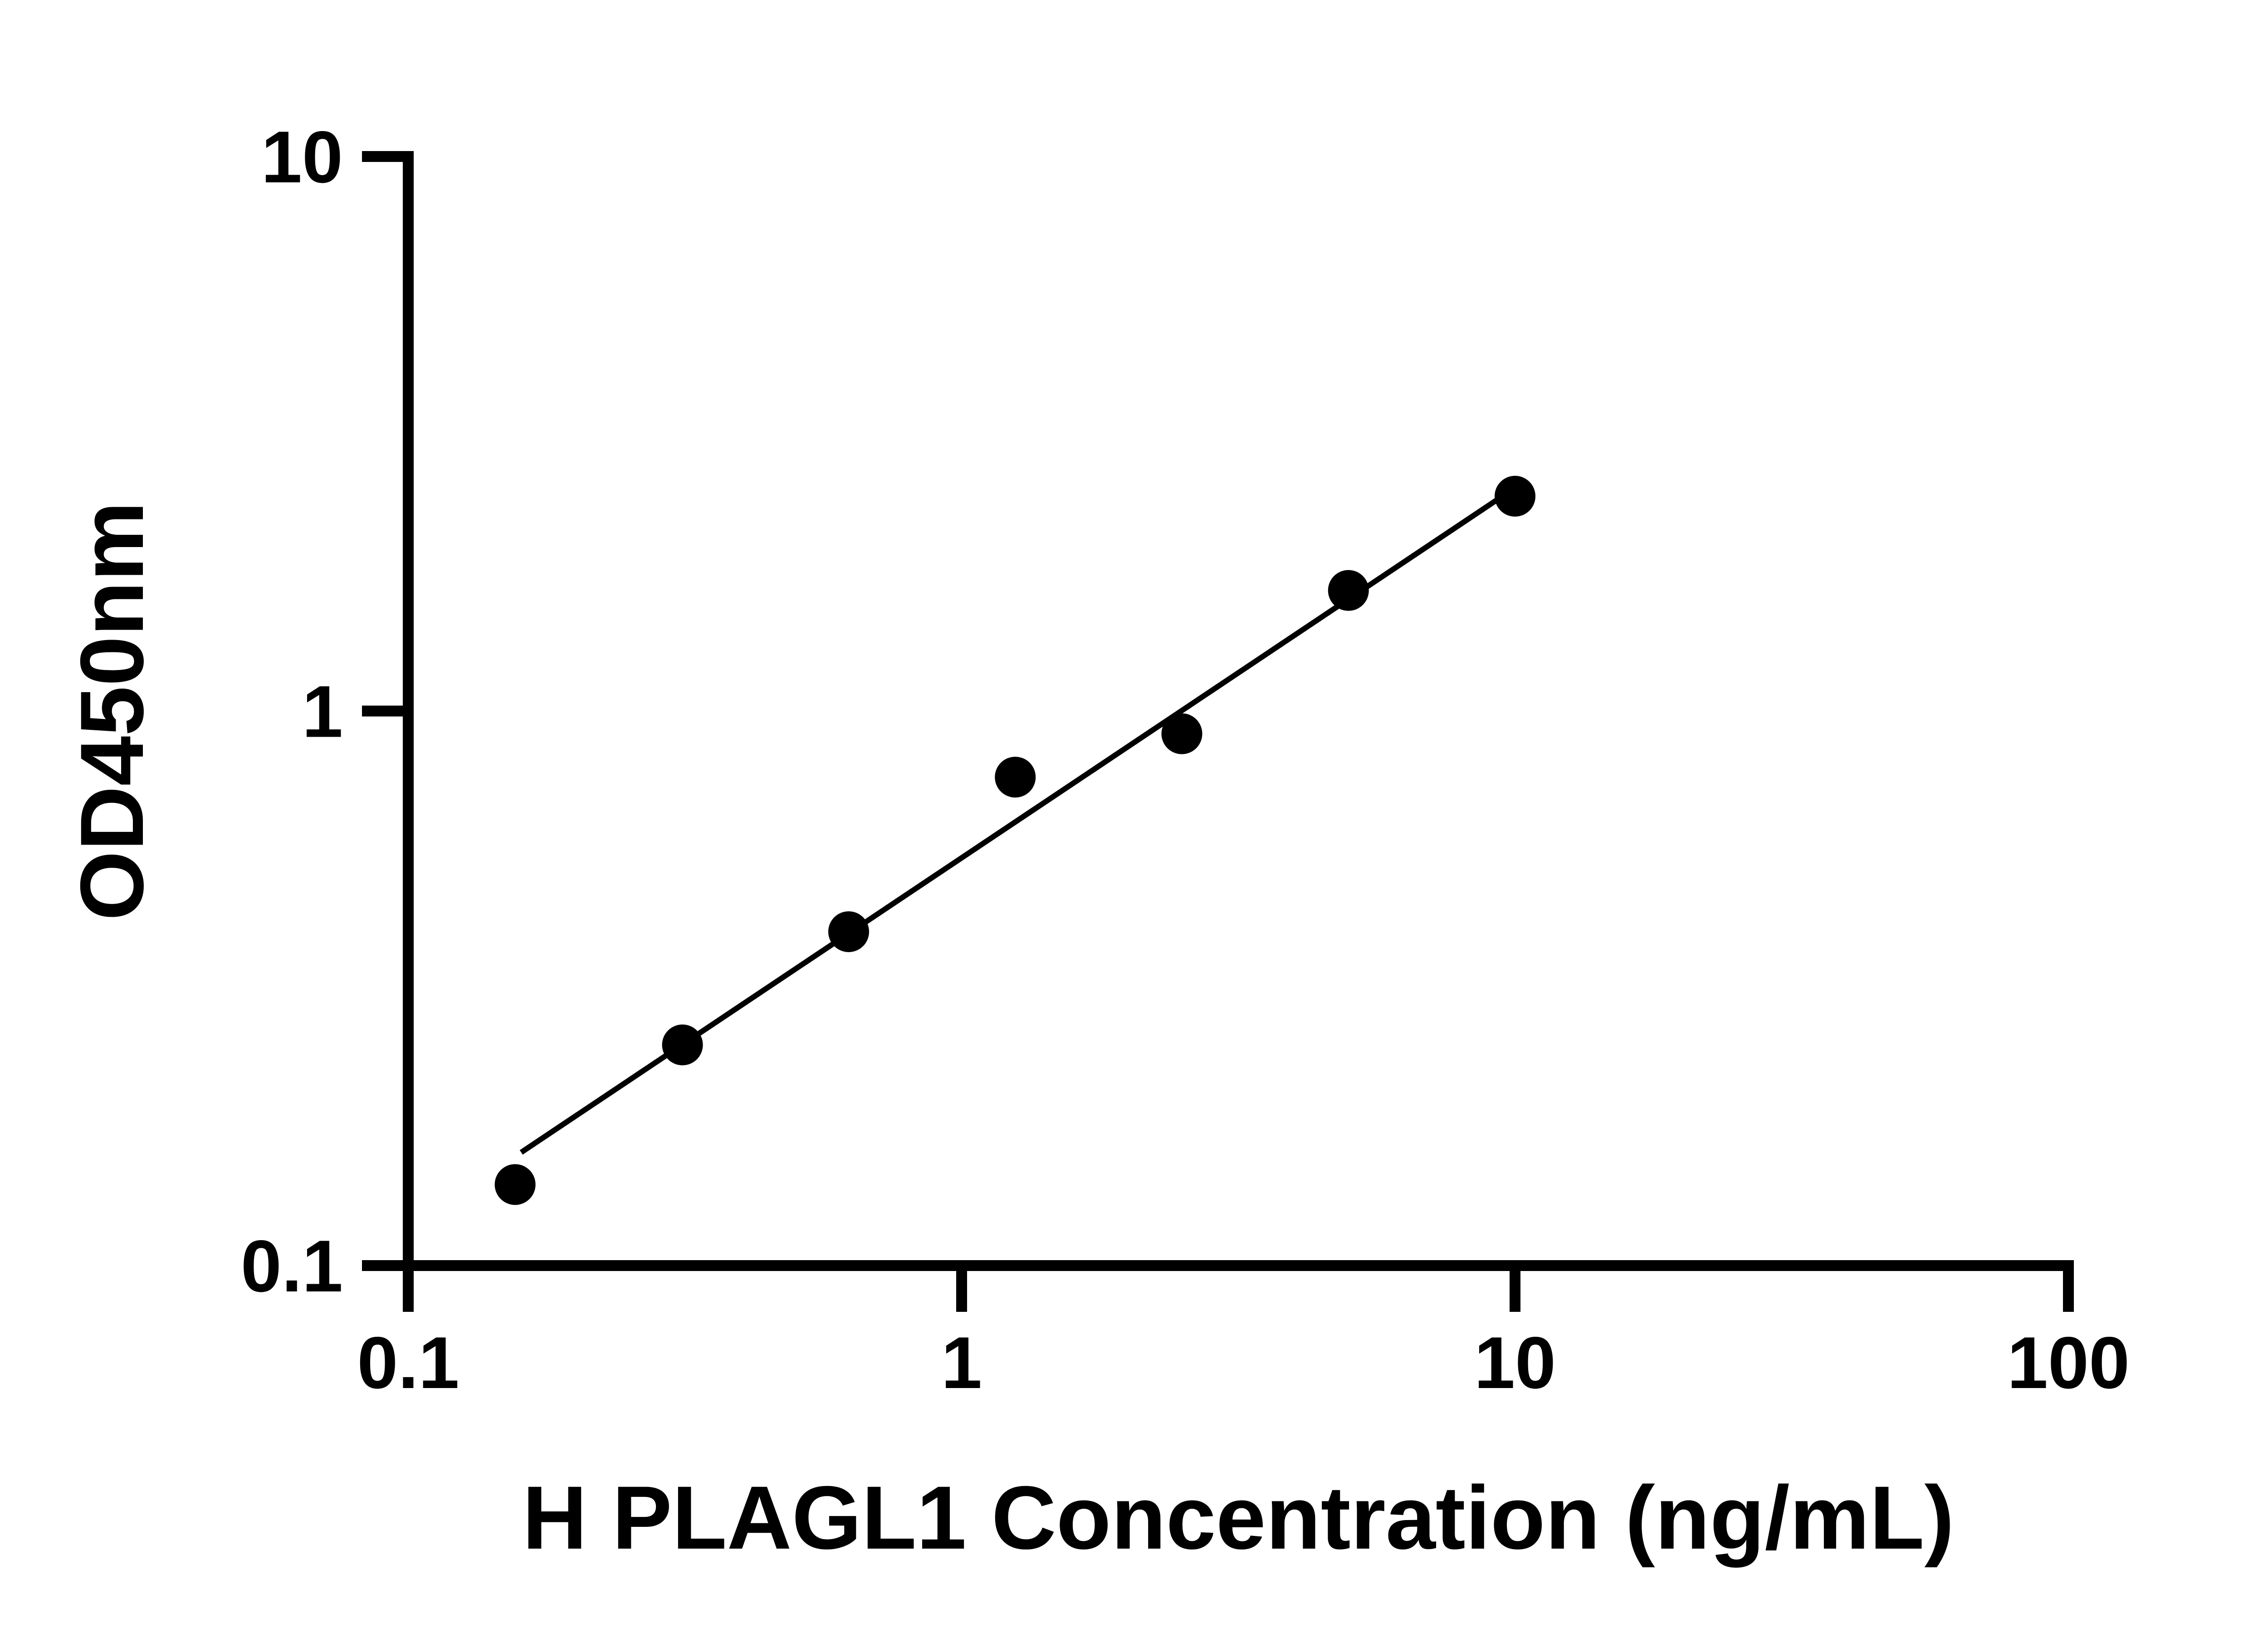 The width and height of the screenshot is (2268, 1633). I want to click on y-axis-title: OD450nm, so click(112, 710).